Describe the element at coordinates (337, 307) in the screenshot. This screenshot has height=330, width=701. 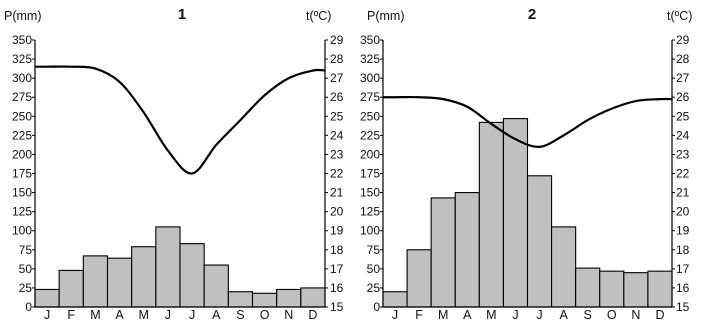
I see `right-tick-label: 15` at that location.